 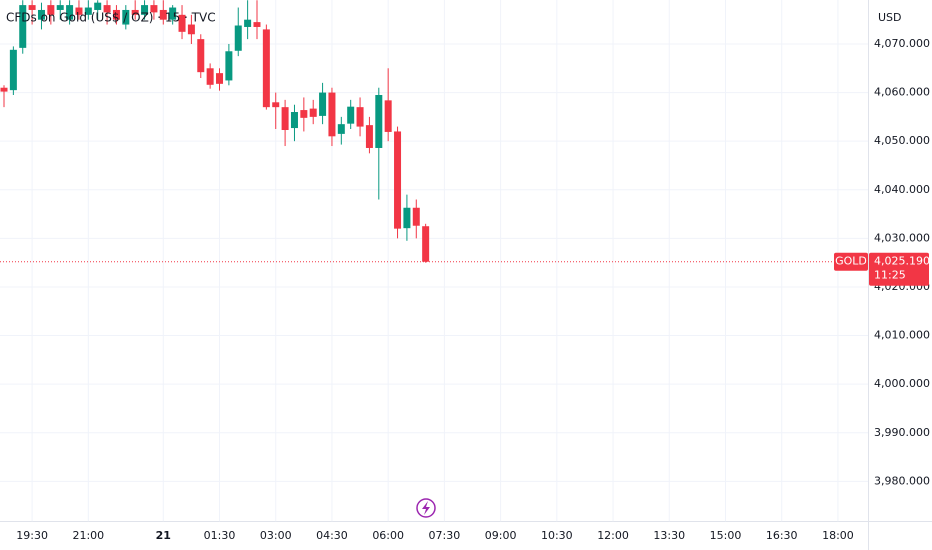 I want to click on y-tick-label: 4,070.000, so click(x=902, y=43).